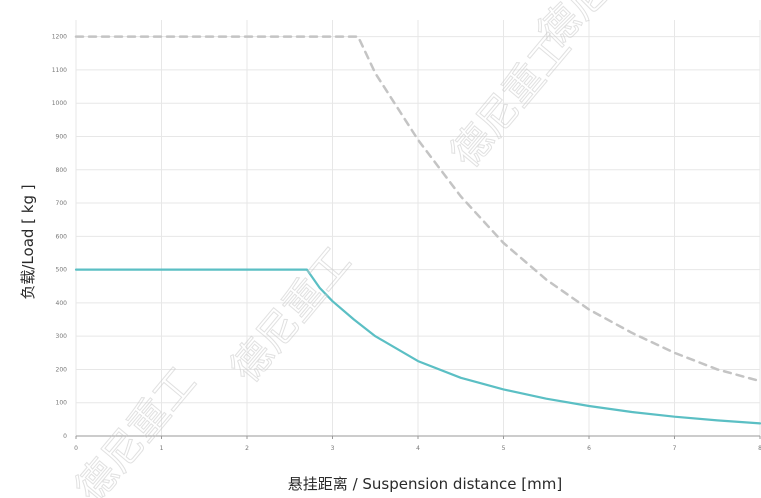  I want to click on y-tick-label: 500, so click(62, 270).